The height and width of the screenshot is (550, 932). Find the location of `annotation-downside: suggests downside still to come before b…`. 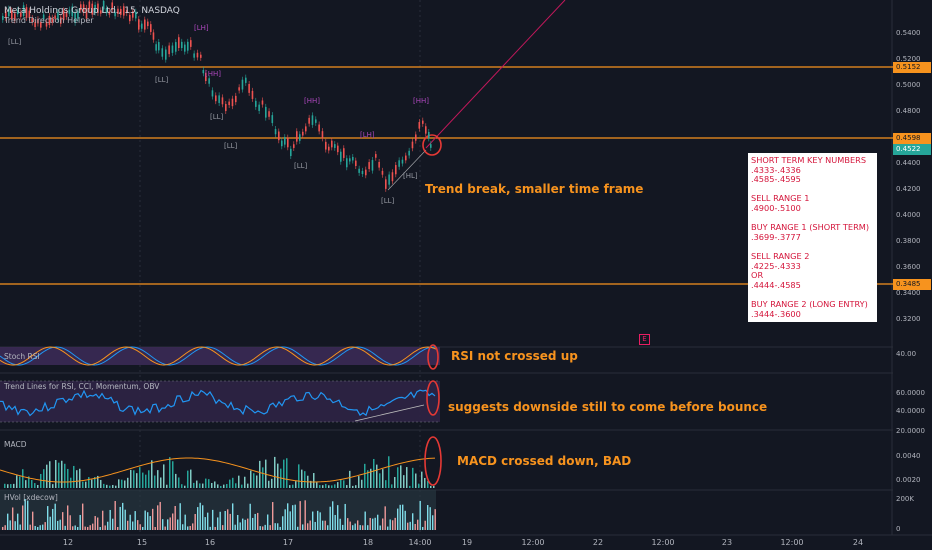

annotation-downside: suggests downside still to come before b… is located at coordinates (608, 407).